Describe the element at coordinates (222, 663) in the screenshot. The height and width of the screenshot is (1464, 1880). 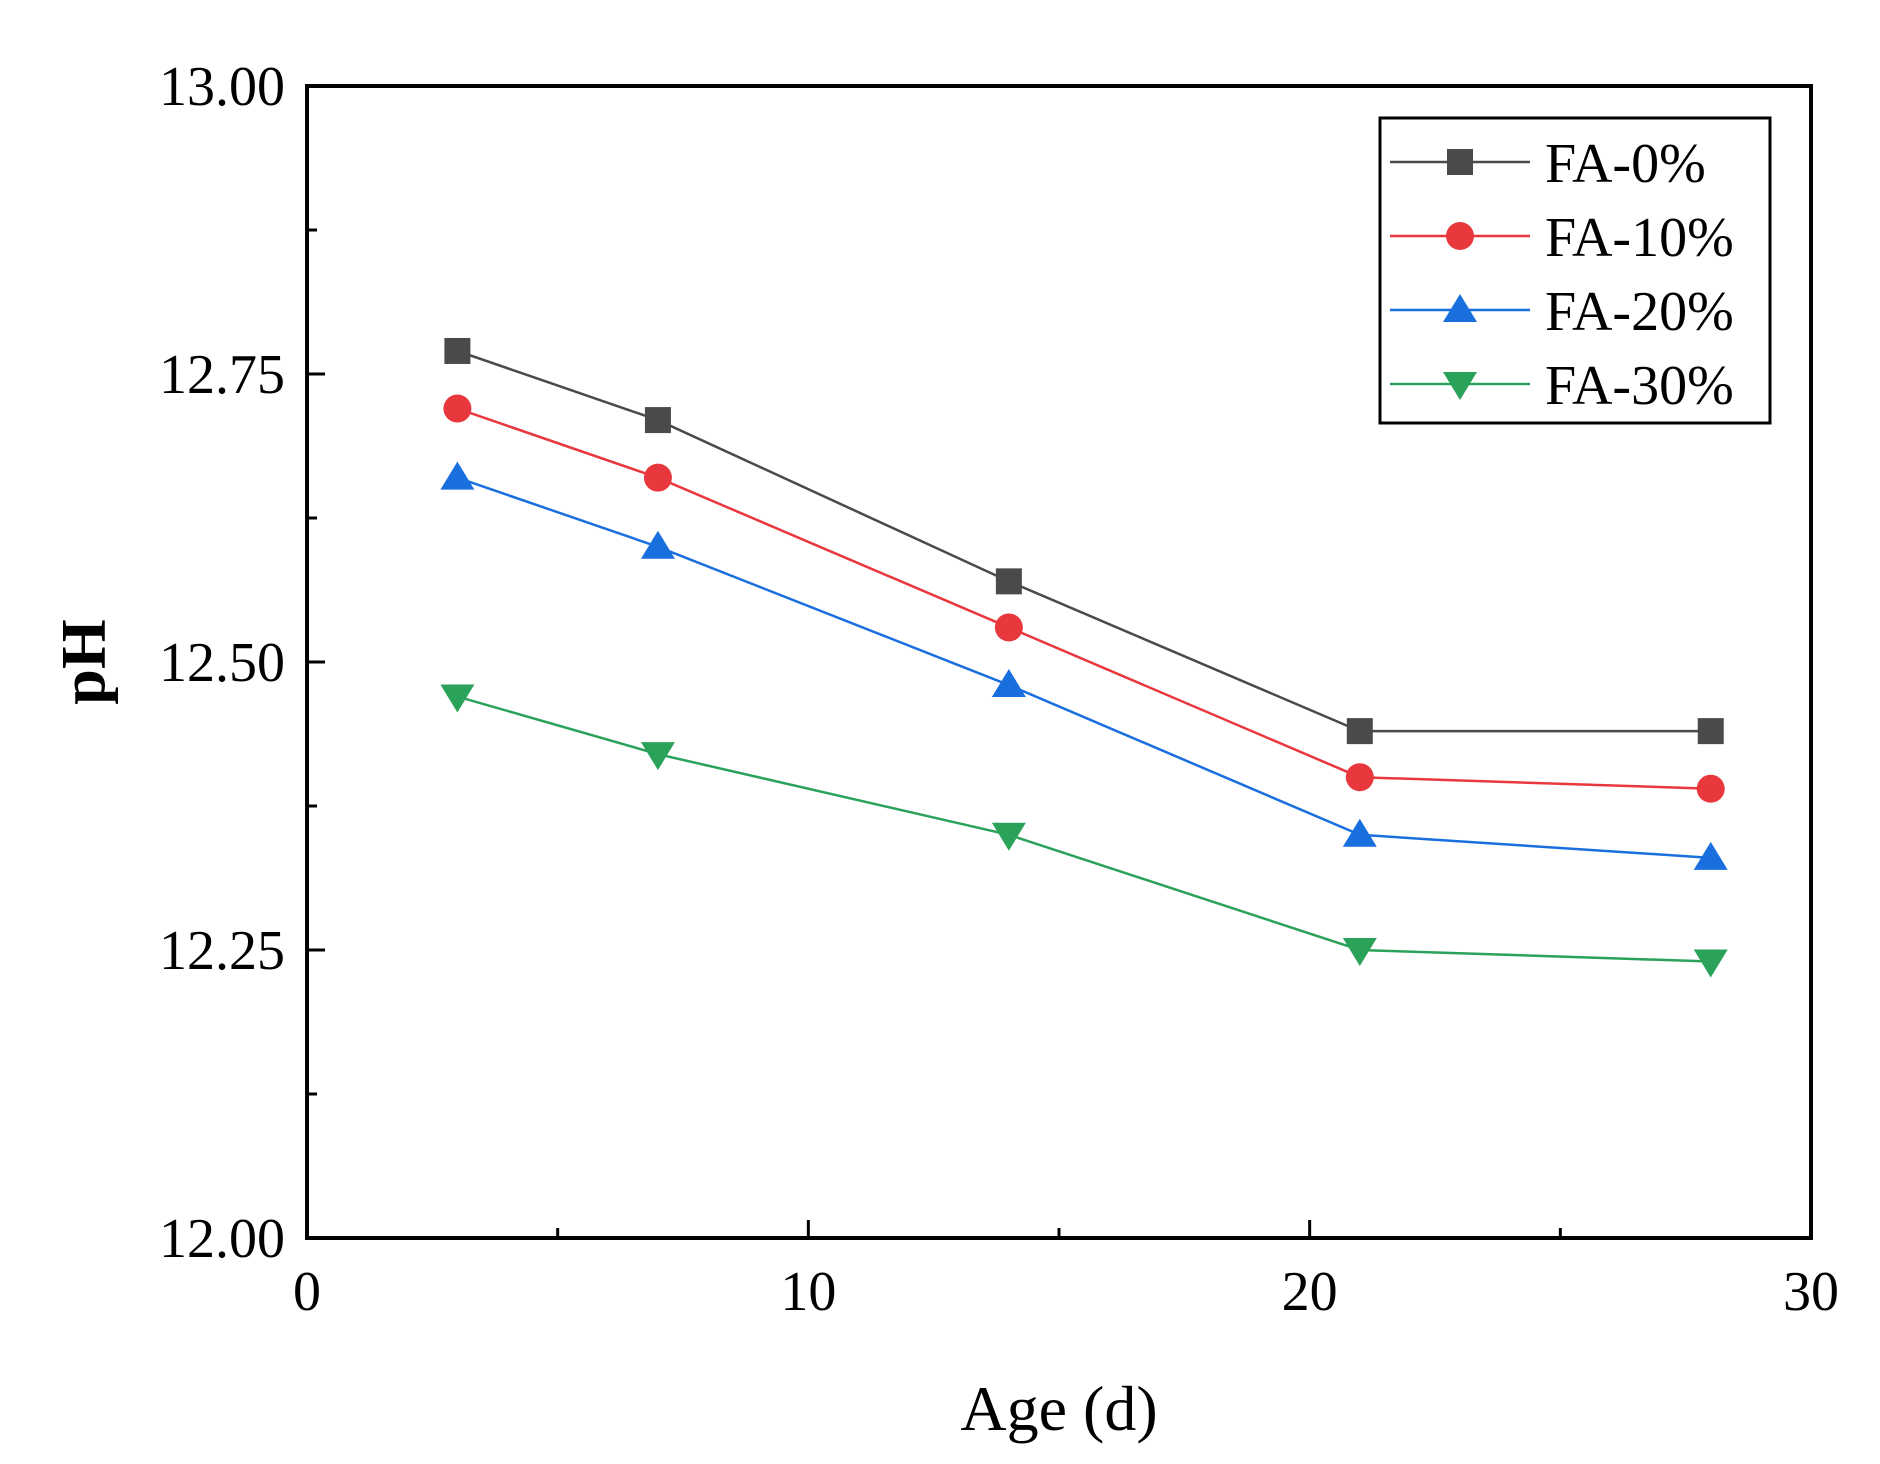
I see `y-tick-label: 12.50` at that location.